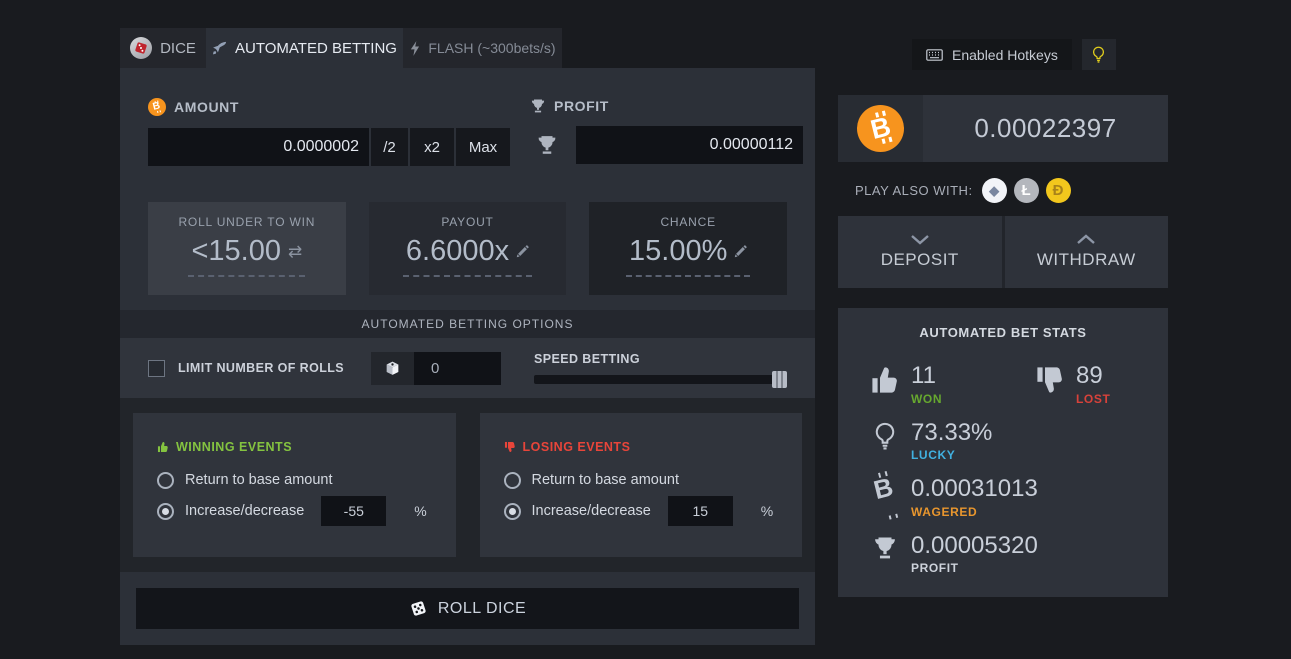  I want to click on wagered-value: 0.00031013, so click(974, 489).